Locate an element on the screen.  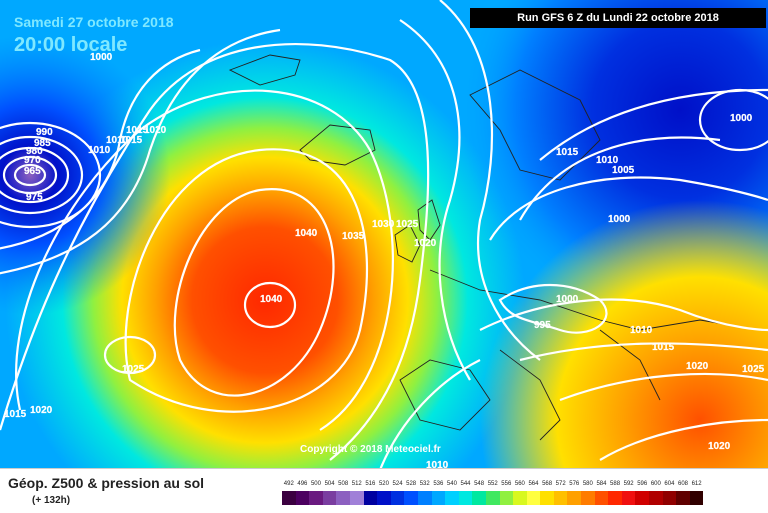
scale-step: 532 is located at coordinates (424, 495).